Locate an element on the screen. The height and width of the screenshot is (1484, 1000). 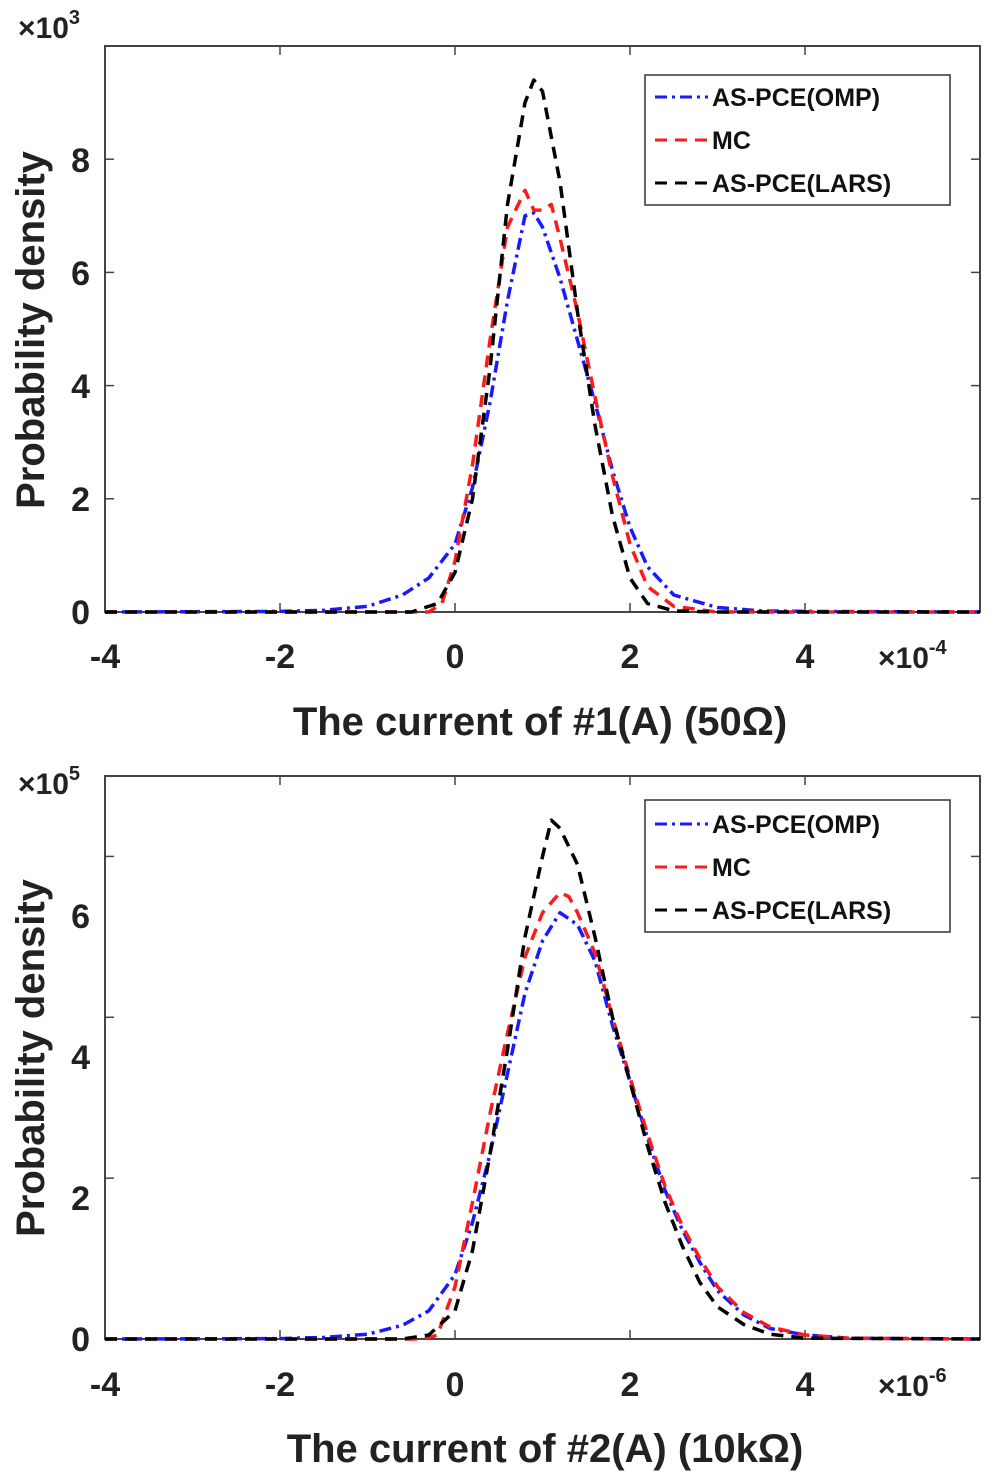
x-multiplier: ×10⁻⁴ is located at coordinates (913, 656).